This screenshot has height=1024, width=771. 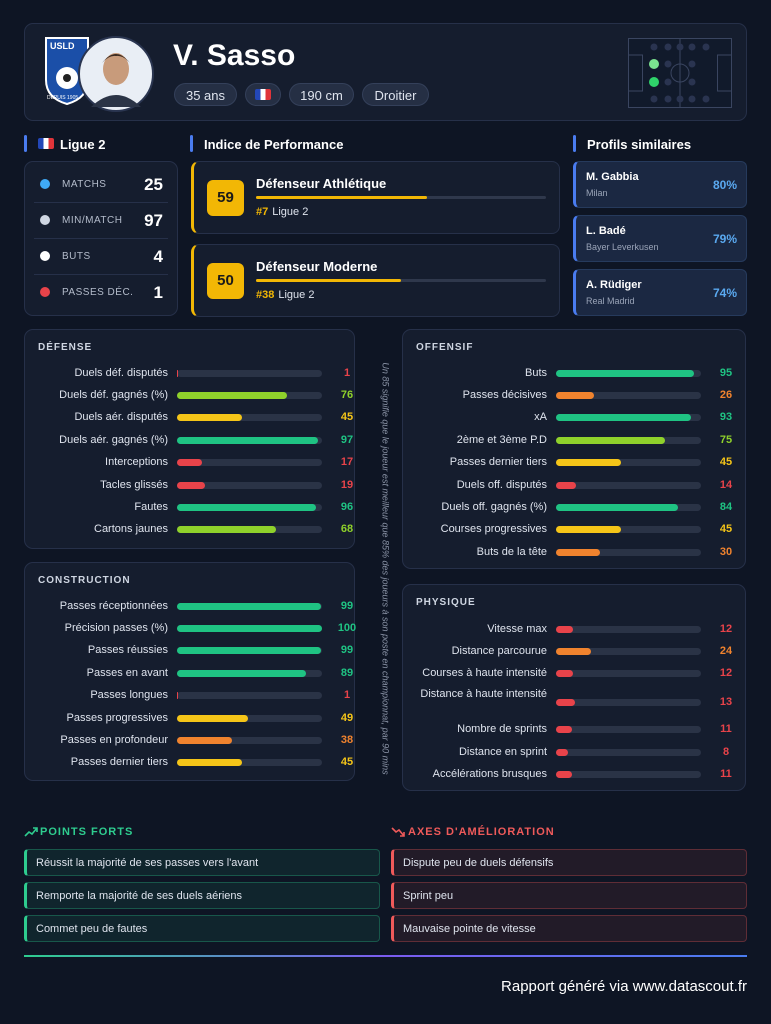 What do you see at coordinates (153, 184) in the screenshot?
I see `stat-value: 25` at bounding box center [153, 184].